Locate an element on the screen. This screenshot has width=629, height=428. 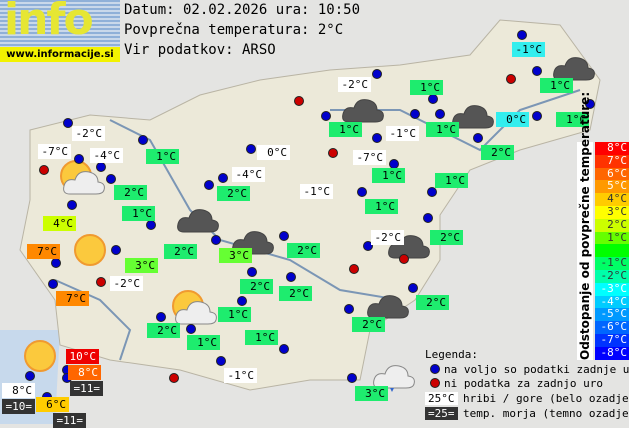
scale-step: -6°C is located at coordinates (612, 327).